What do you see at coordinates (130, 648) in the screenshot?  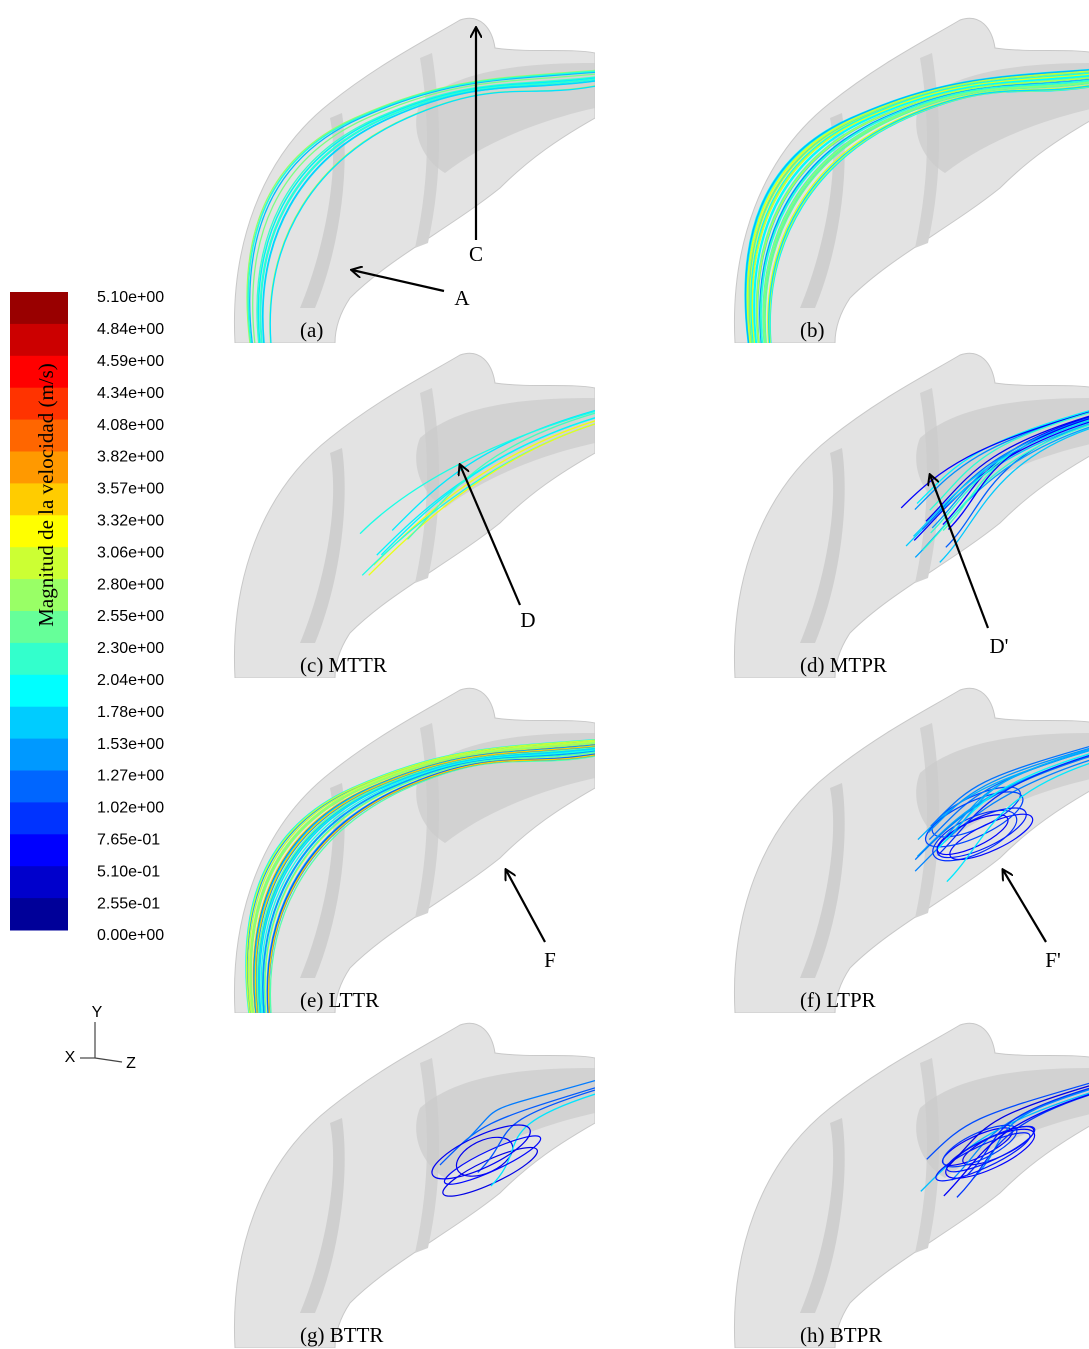 I see `colorbar-label: 2.30e+00` at bounding box center [130, 648].